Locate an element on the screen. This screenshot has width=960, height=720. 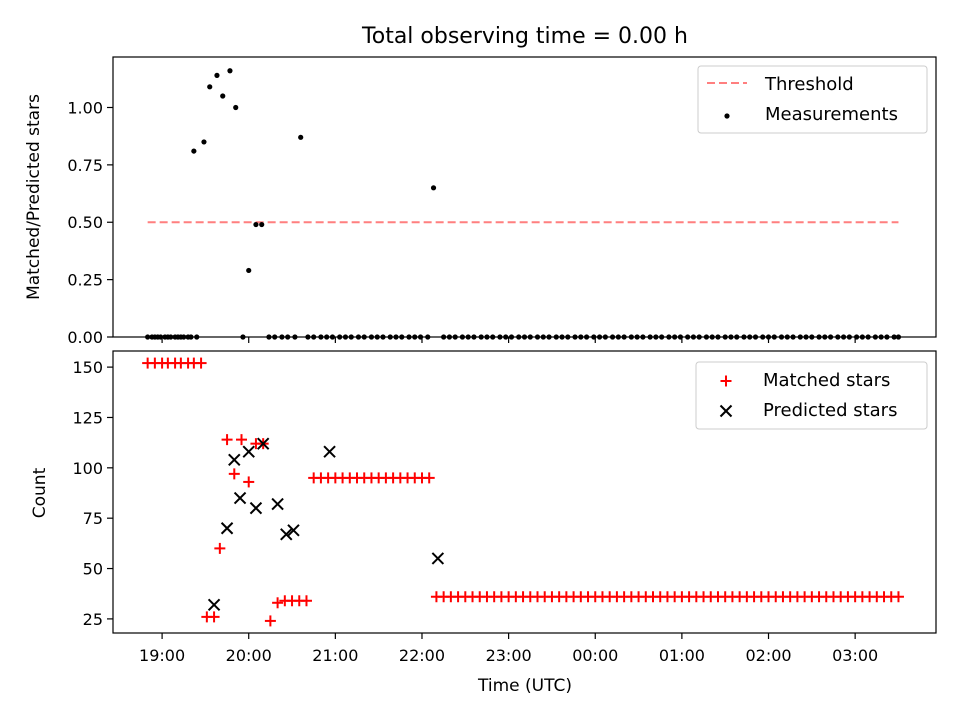
x-tick-label: 01:00 is located at coordinates (682, 655).